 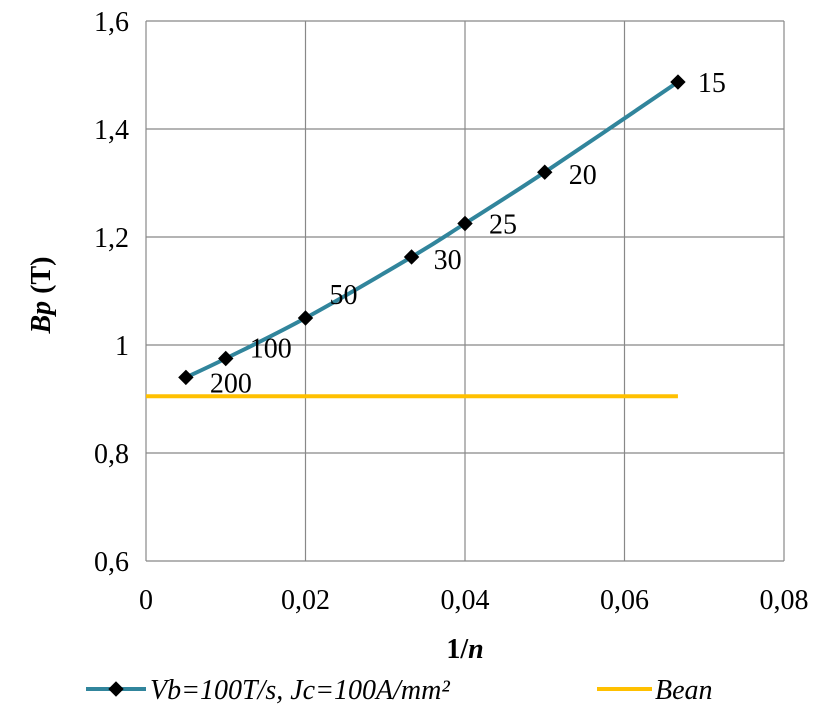 What do you see at coordinates (122, 346) in the screenshot?
I see `y-tick-label: 1` at bounding box center [122, 346].